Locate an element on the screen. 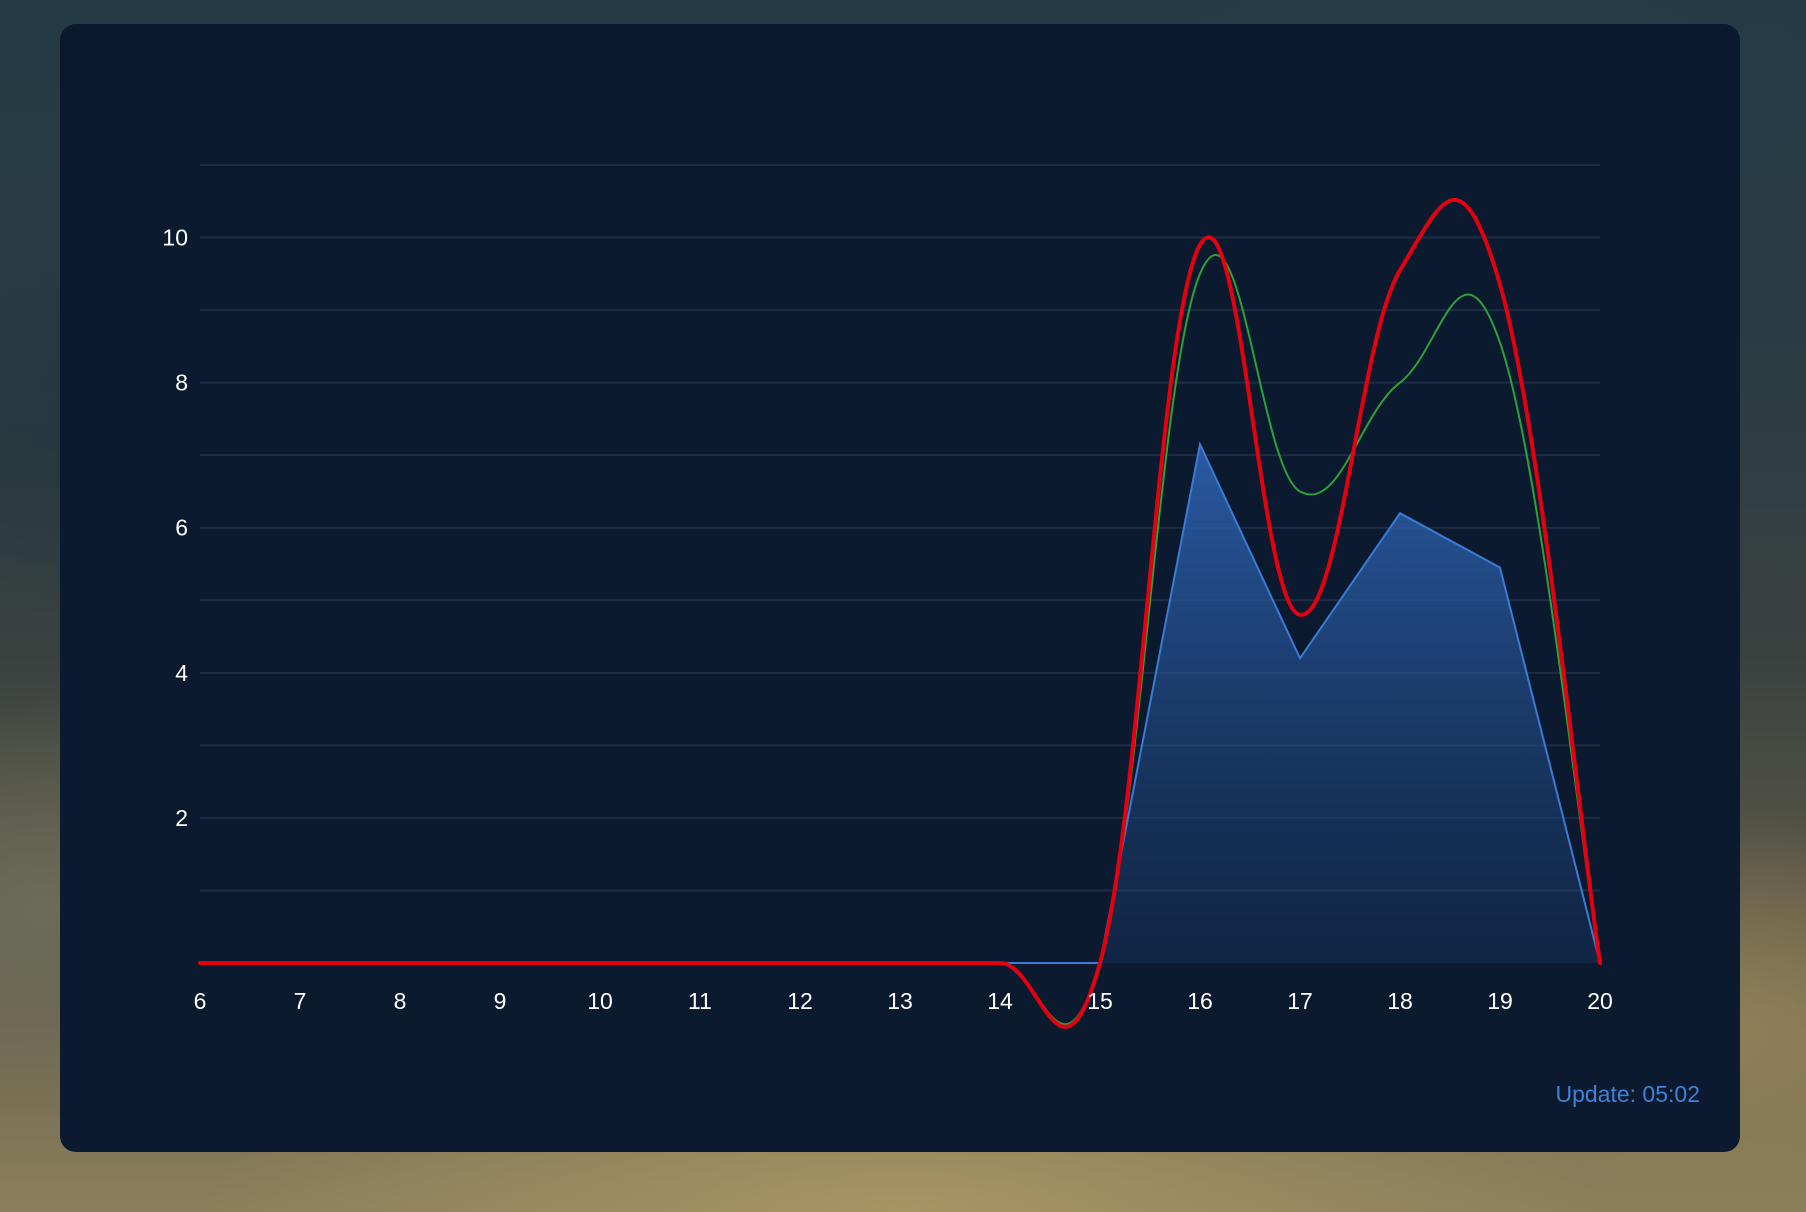  x-tick-label: 20 is located at coordinates (1600, 1001).